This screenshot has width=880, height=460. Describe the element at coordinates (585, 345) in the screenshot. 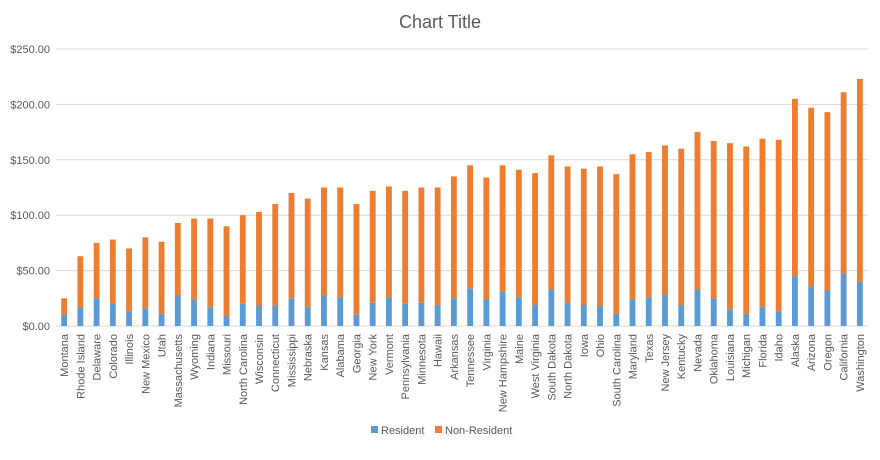

I see `x-tick-label: Iowa` at that location.